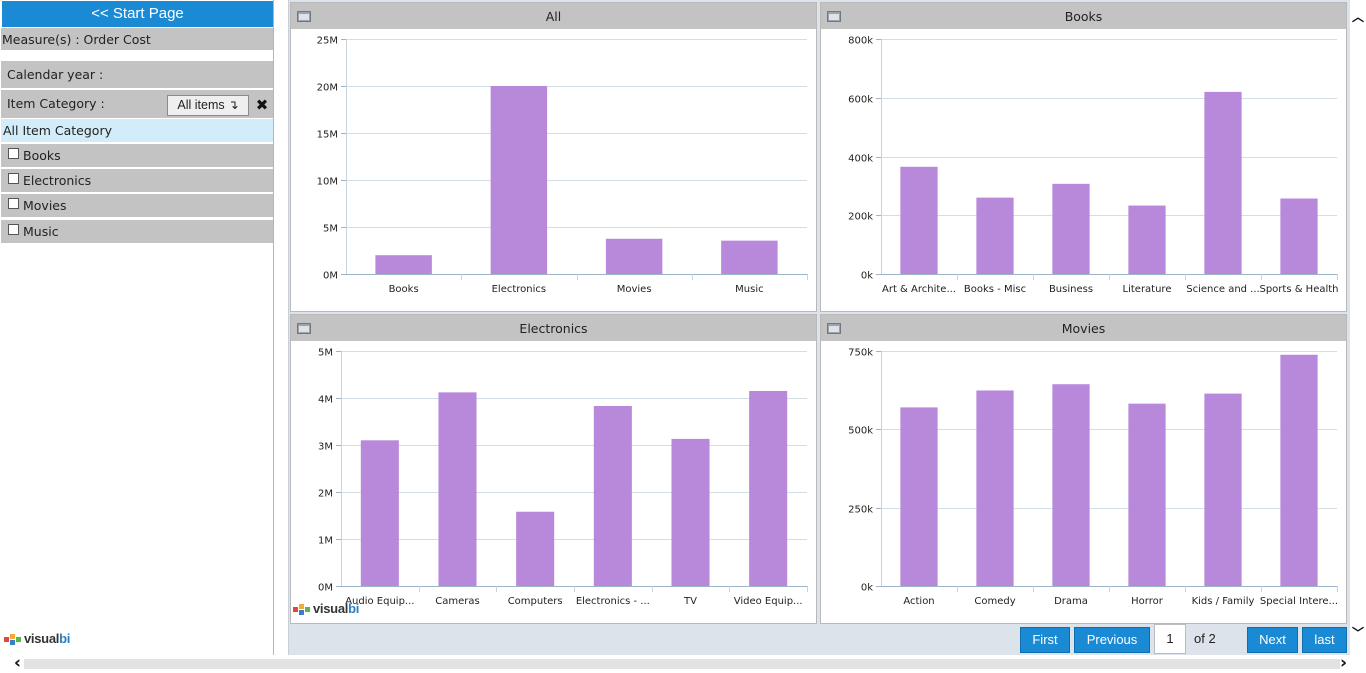  What do you see at coordinates (404, 289) in the screenshot?
I see `x-tick-label: Books` at bounding box center [404, 289].